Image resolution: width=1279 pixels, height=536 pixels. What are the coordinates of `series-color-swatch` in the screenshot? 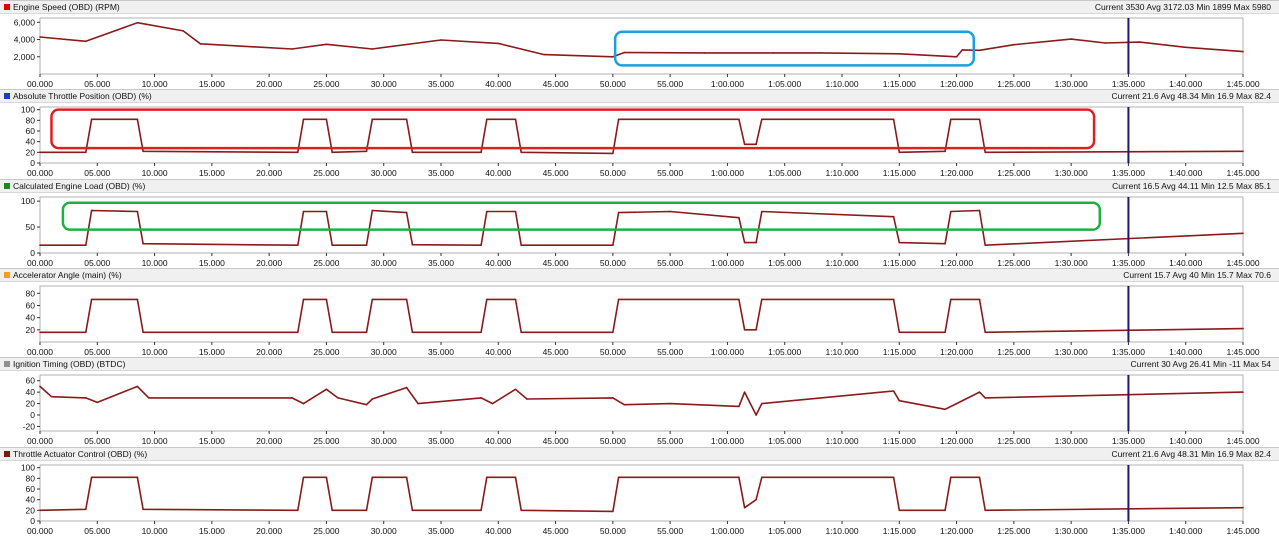 It's located at (7, 96).